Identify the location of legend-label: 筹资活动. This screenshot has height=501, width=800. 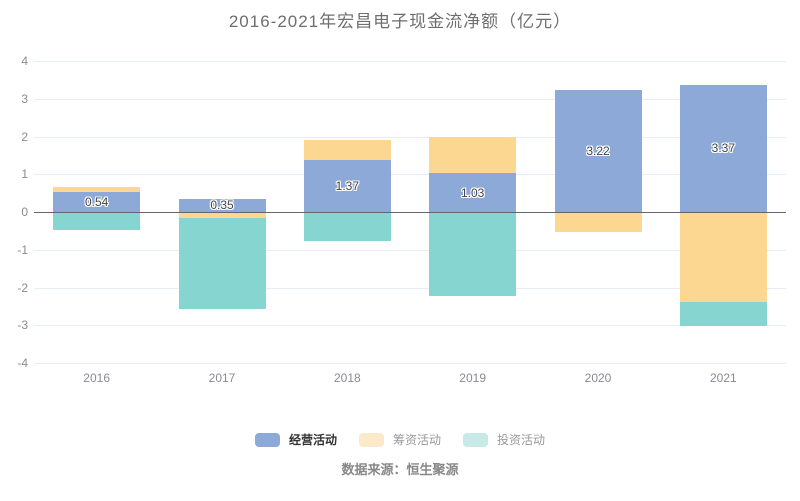
(416, 440).